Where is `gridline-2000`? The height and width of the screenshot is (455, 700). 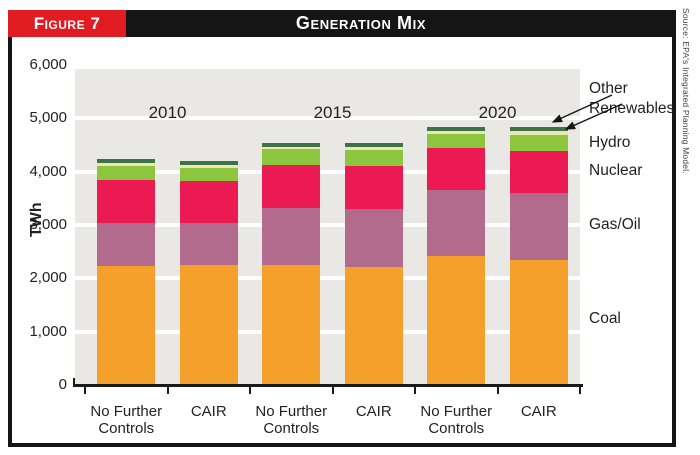
gridline-2000 is located at coordinates (327, 278).